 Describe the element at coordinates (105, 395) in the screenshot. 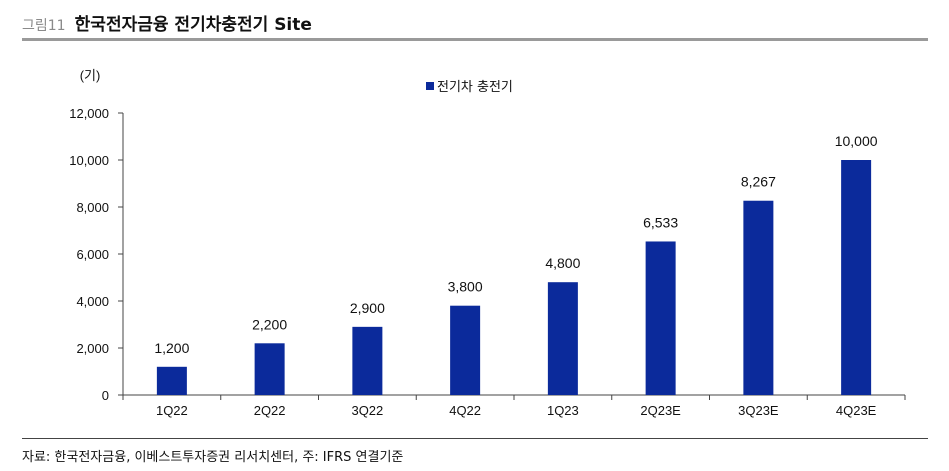

I see `y-tick-label: 0` at that location.